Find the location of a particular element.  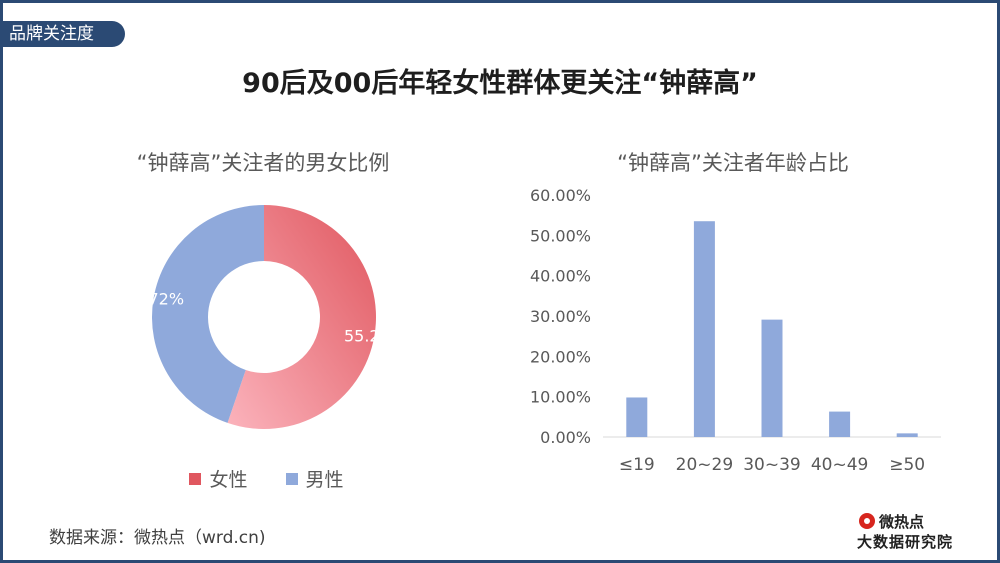

logo-line-1: 微热点 is located at coordinates (902, 522).